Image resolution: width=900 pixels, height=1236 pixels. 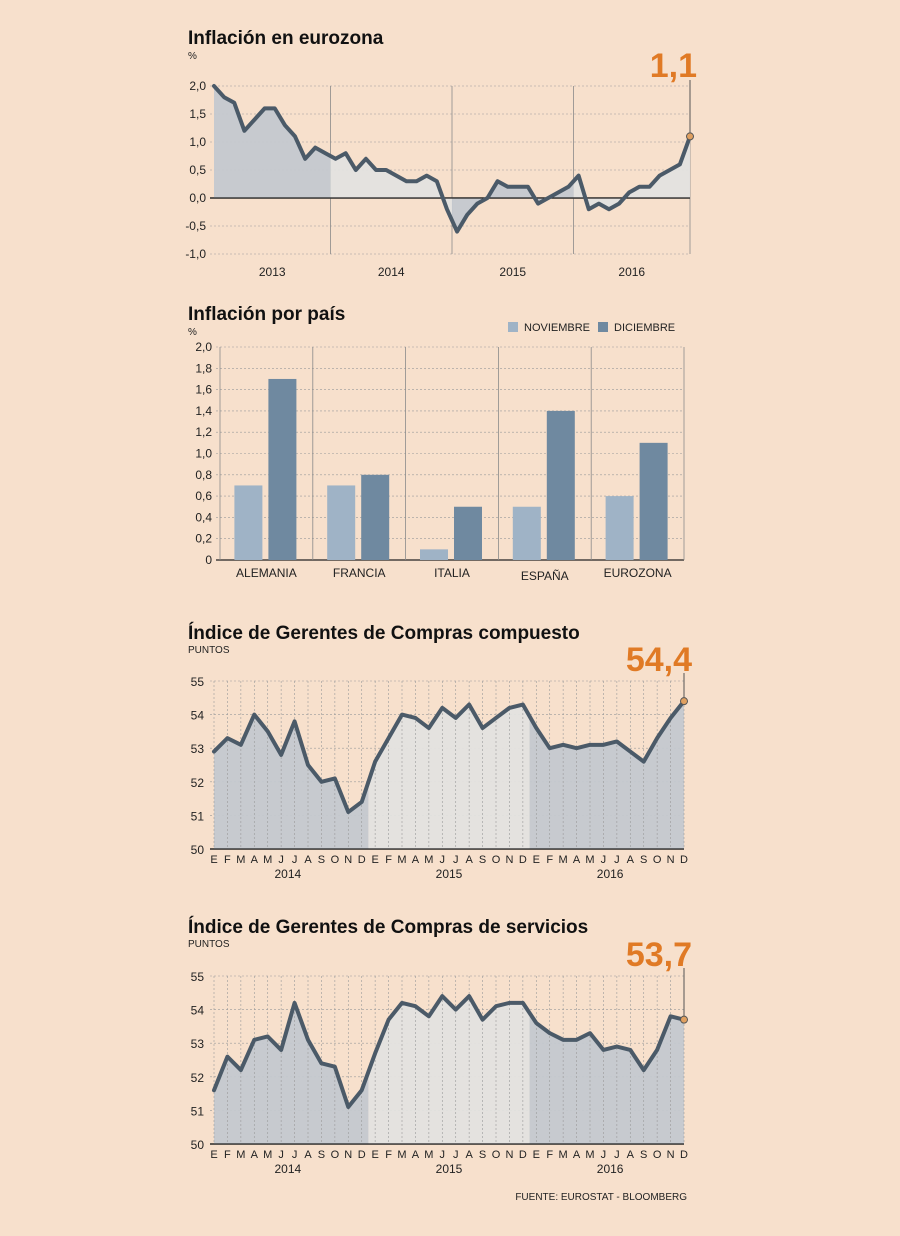 I want to click on y-tick-label: 50, so click(x=198, y=1145).